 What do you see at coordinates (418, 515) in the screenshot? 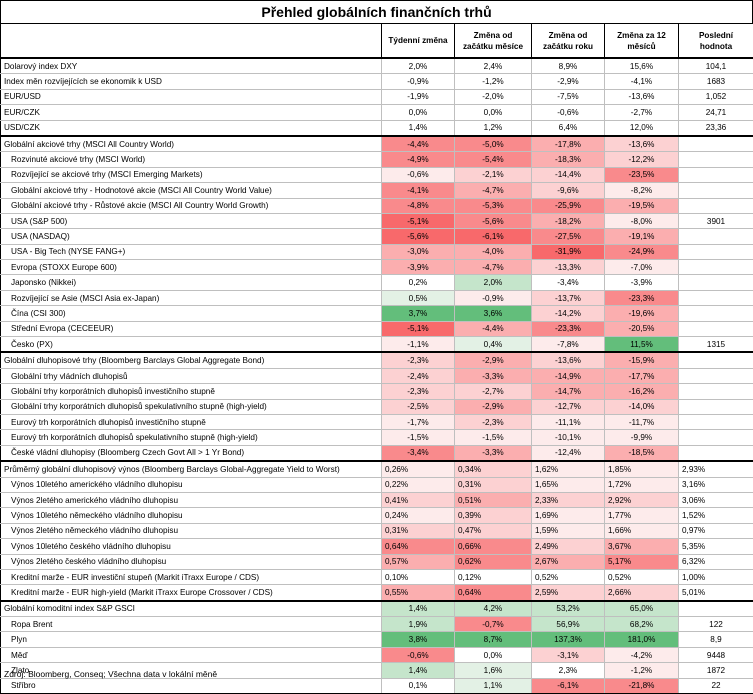
I see `cell-value: 0,24%` at bounding box center [418, 515].